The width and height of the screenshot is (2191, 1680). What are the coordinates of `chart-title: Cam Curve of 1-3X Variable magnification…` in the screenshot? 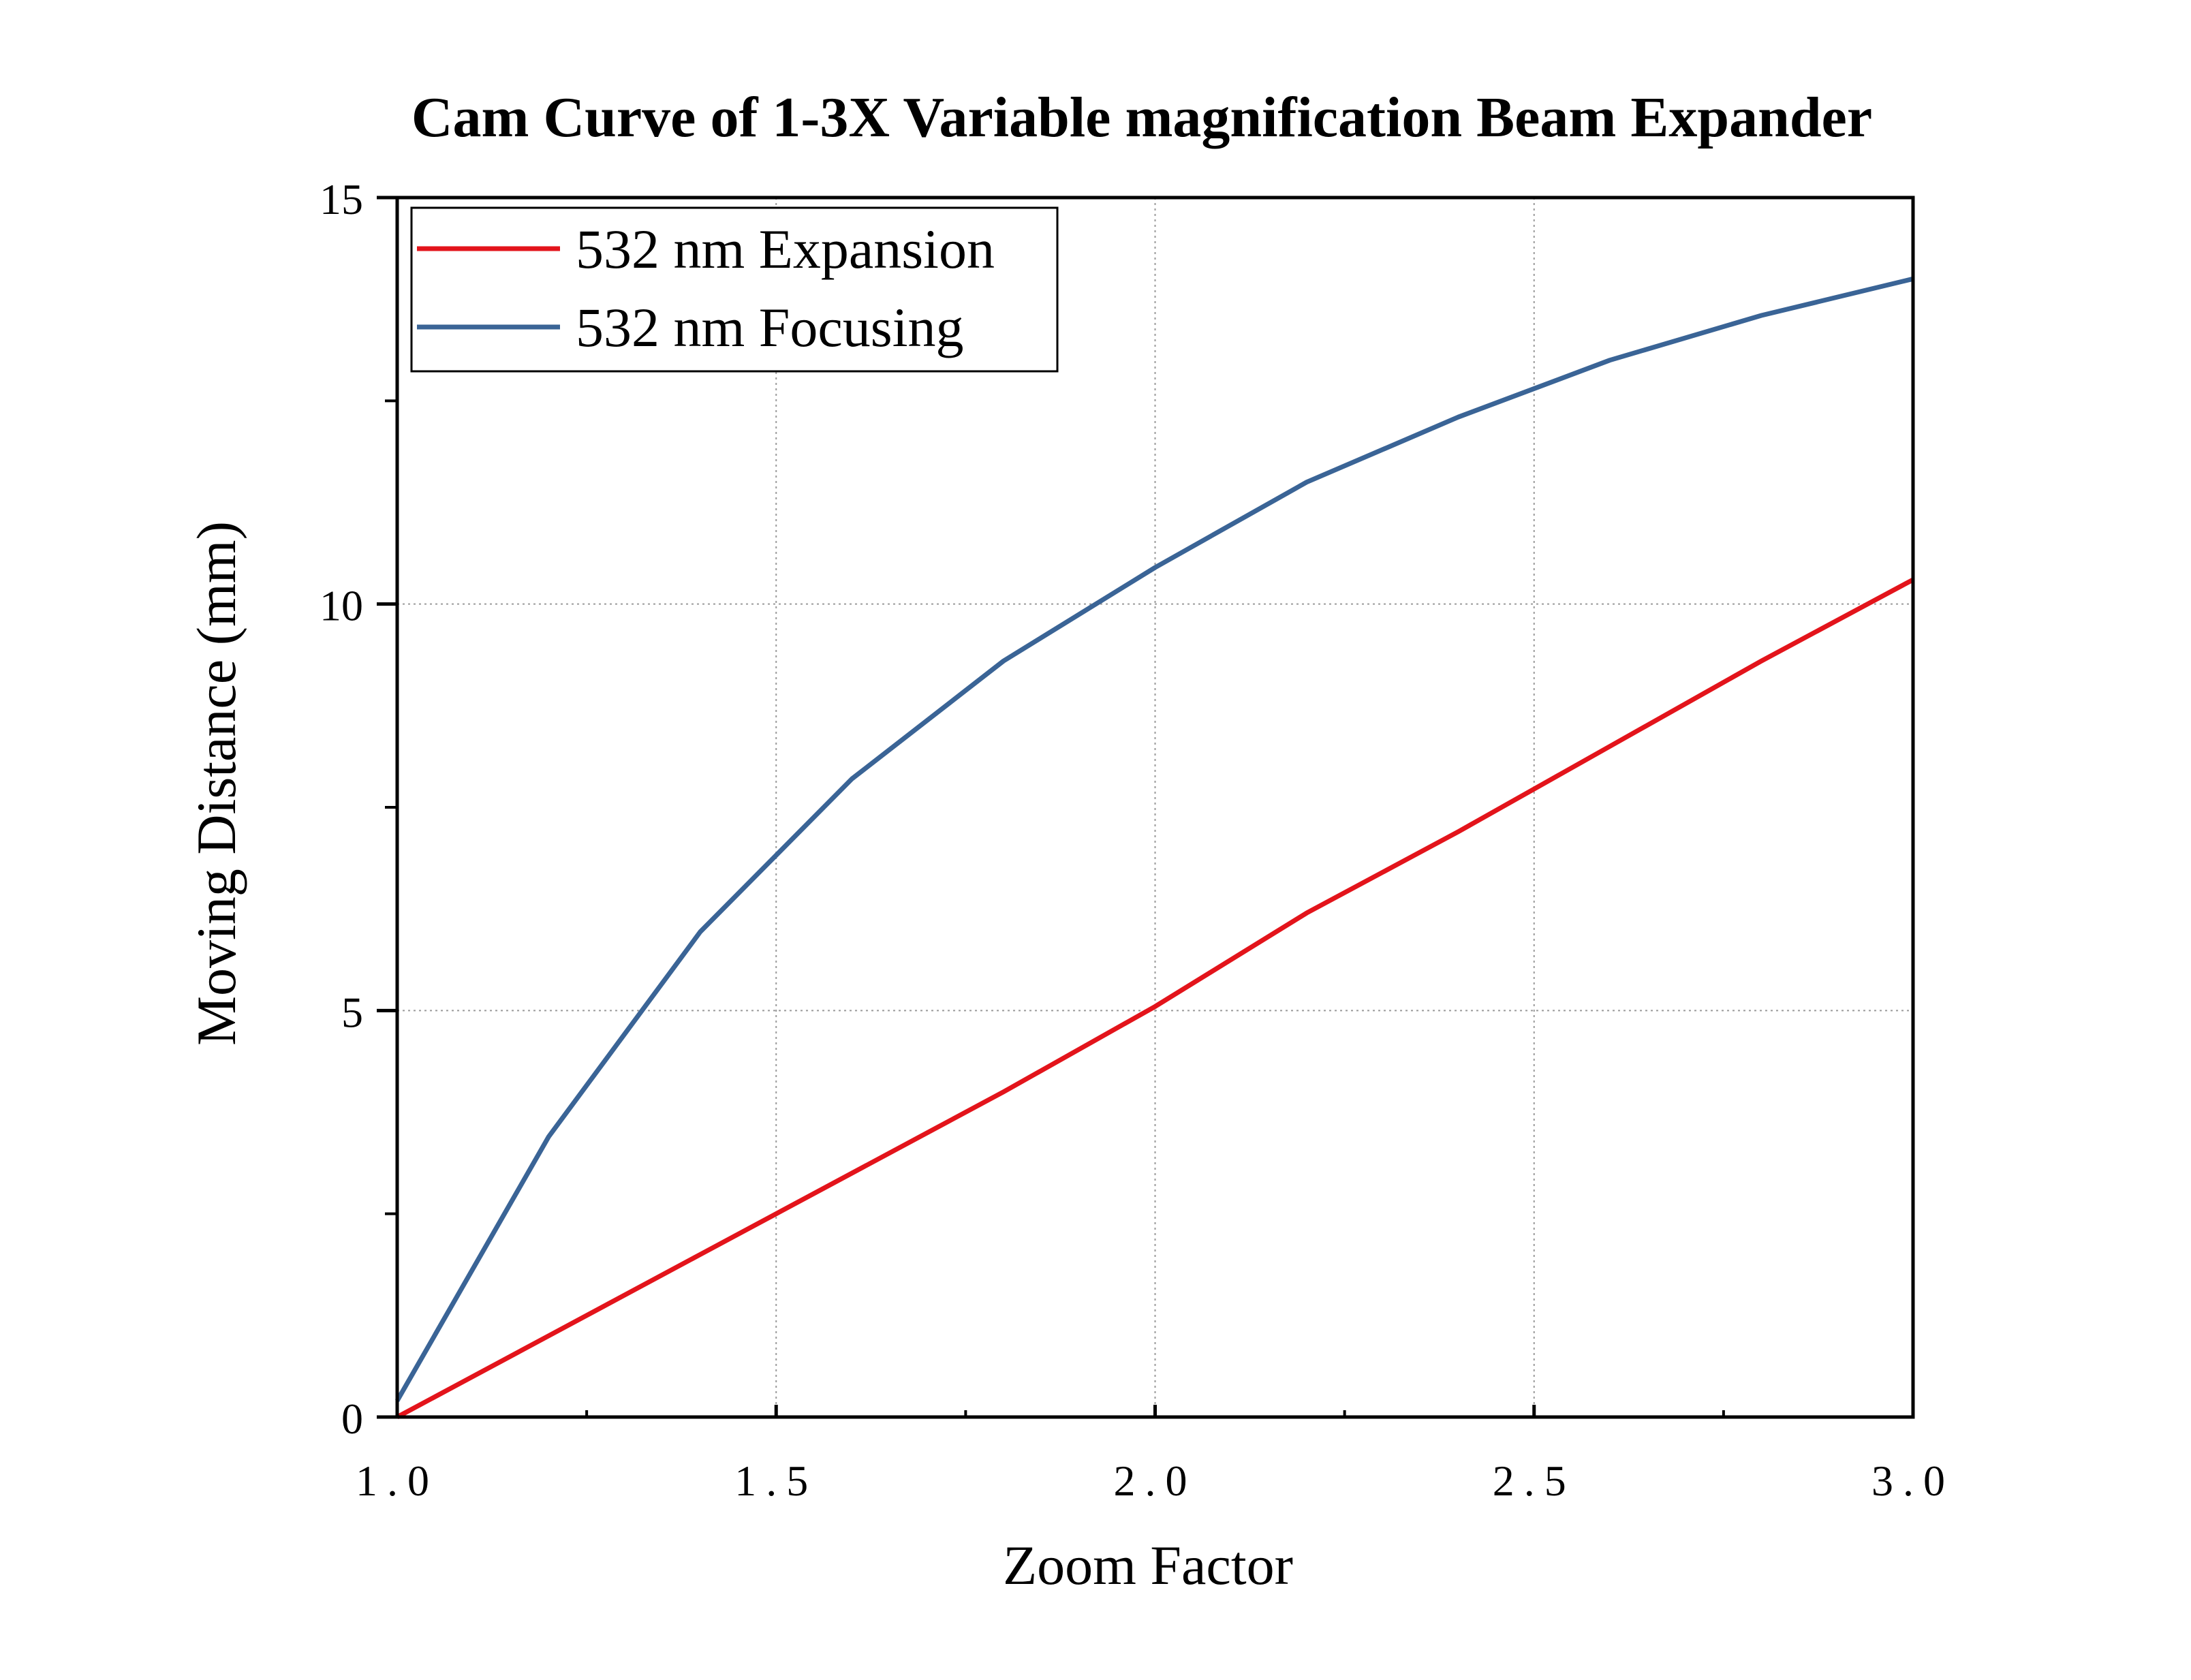 It's located at (1141, 117).